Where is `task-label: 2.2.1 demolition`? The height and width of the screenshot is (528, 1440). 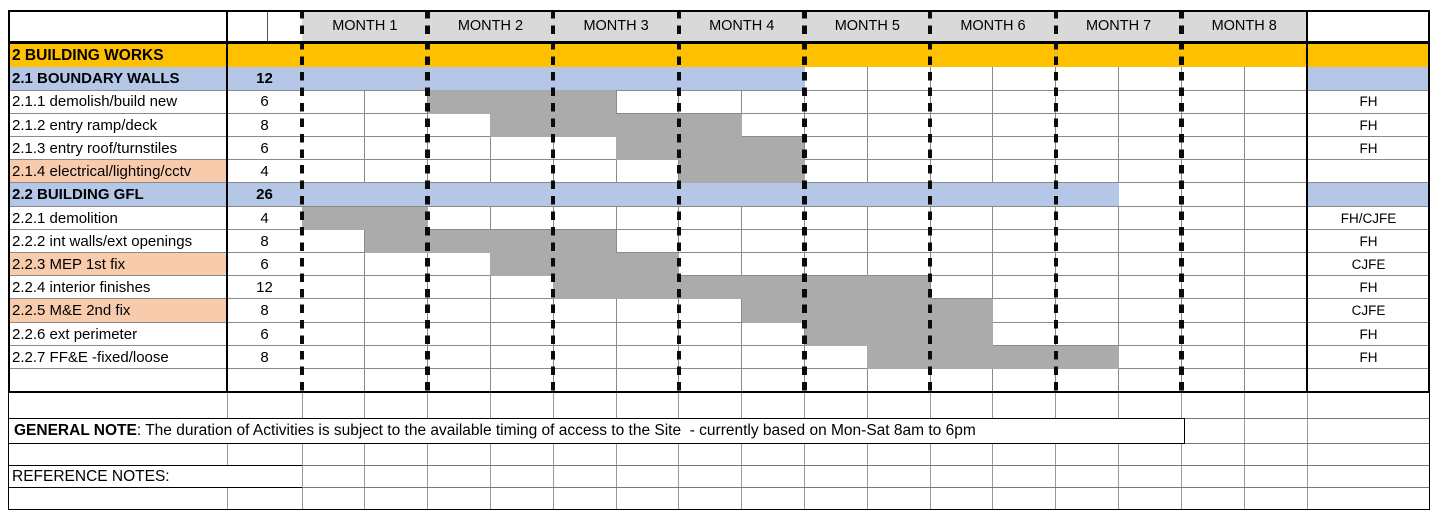
task-label: 2.2.1 demolition is located at coordinates (65, 218).